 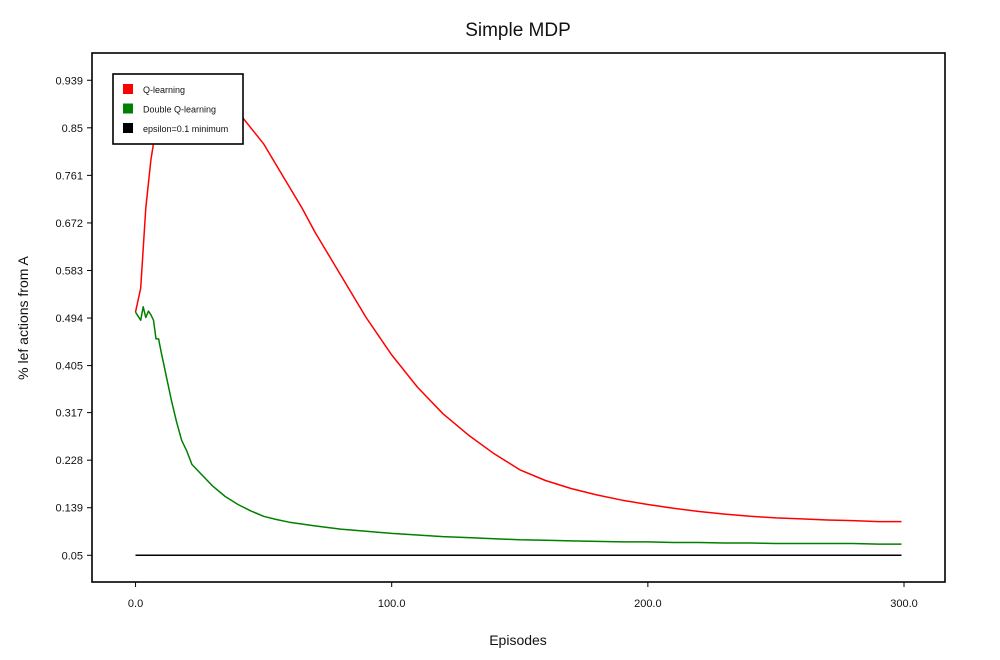 I want to click on legend-entry-label: Q-learning, so click(x=164, y=90).